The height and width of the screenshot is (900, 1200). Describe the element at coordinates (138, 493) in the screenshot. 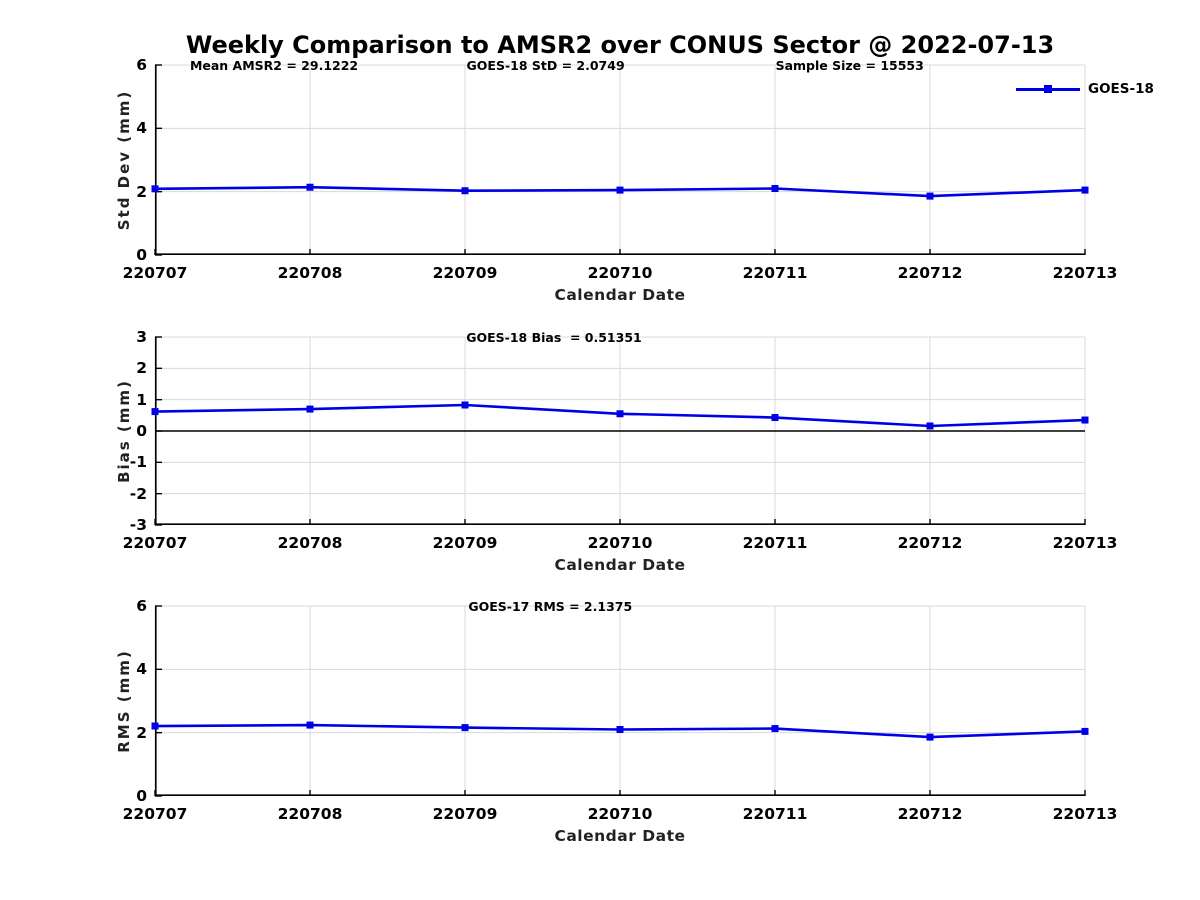

I see `y-tick-label: -2` at that location.